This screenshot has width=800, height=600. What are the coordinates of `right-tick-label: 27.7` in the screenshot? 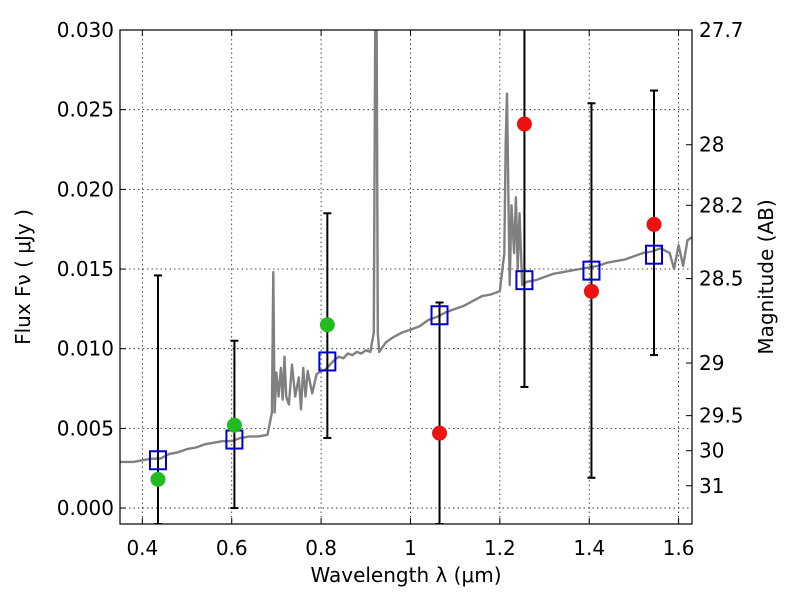 It's located at (721, 30).